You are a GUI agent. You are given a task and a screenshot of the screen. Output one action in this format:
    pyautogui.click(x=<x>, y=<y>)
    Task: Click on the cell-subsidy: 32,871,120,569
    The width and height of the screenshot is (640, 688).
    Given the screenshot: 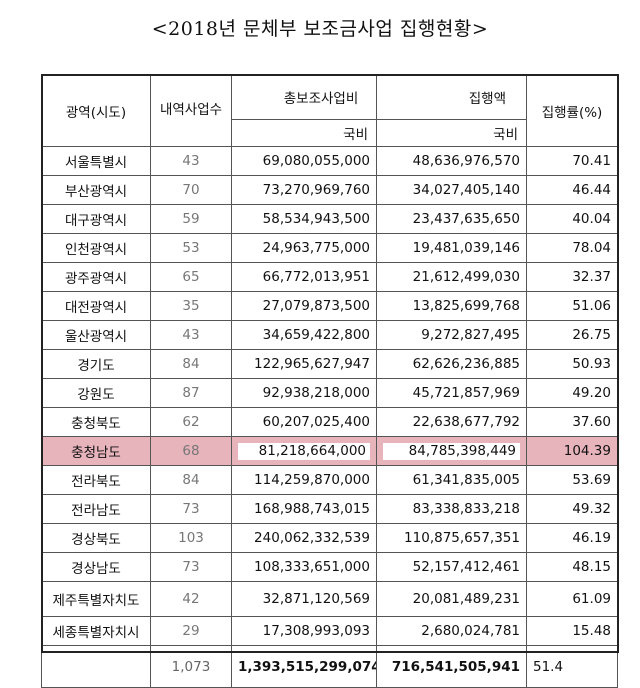 What is the action you would take?
    pyautogui.click(x=304, y=599)
    